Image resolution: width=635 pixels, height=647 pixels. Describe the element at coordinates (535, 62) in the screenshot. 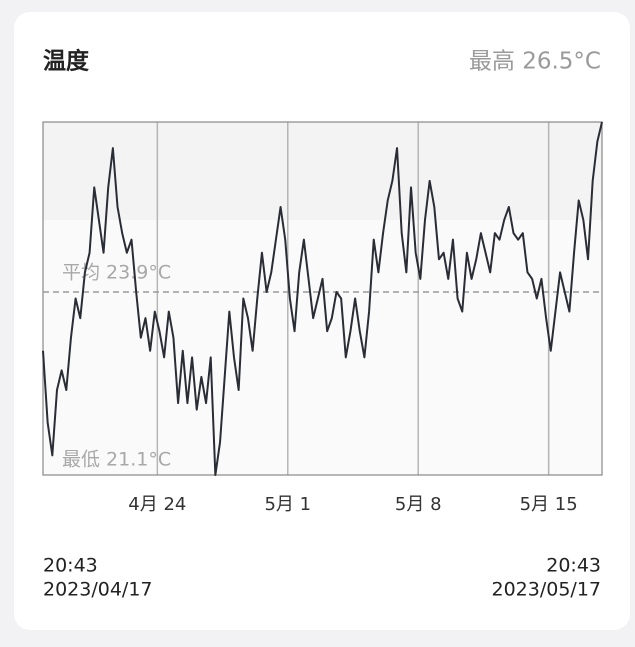

I see `max-label: 最高 26.5°C` at that location.